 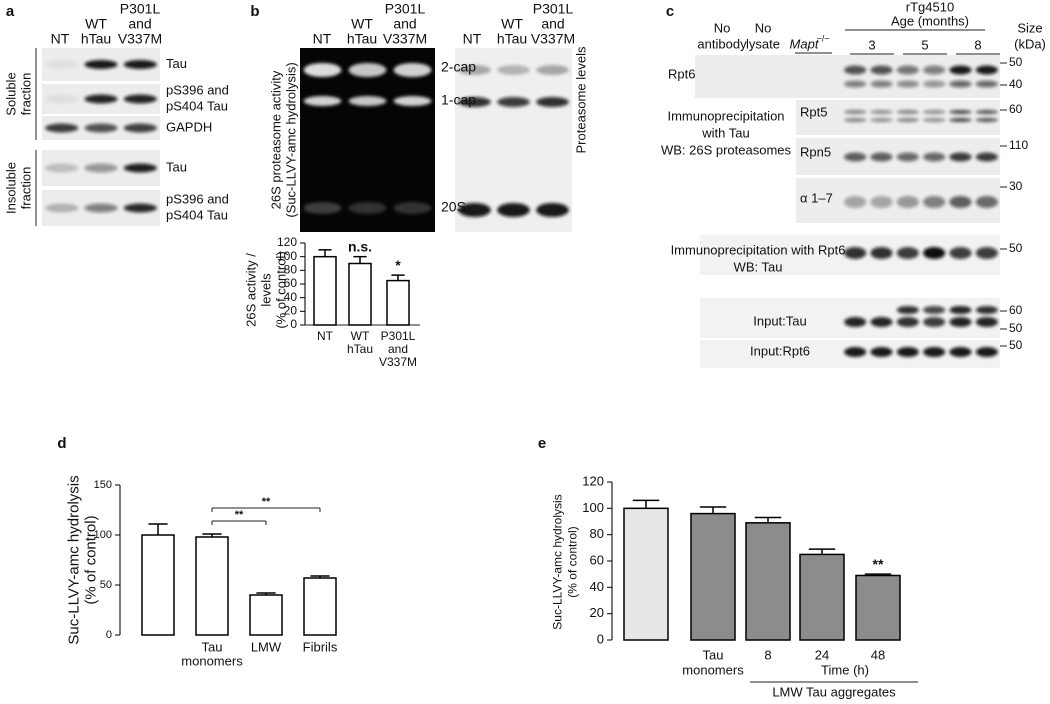 I want to click on y-tick-label: 40, so click(x=597, y=586).